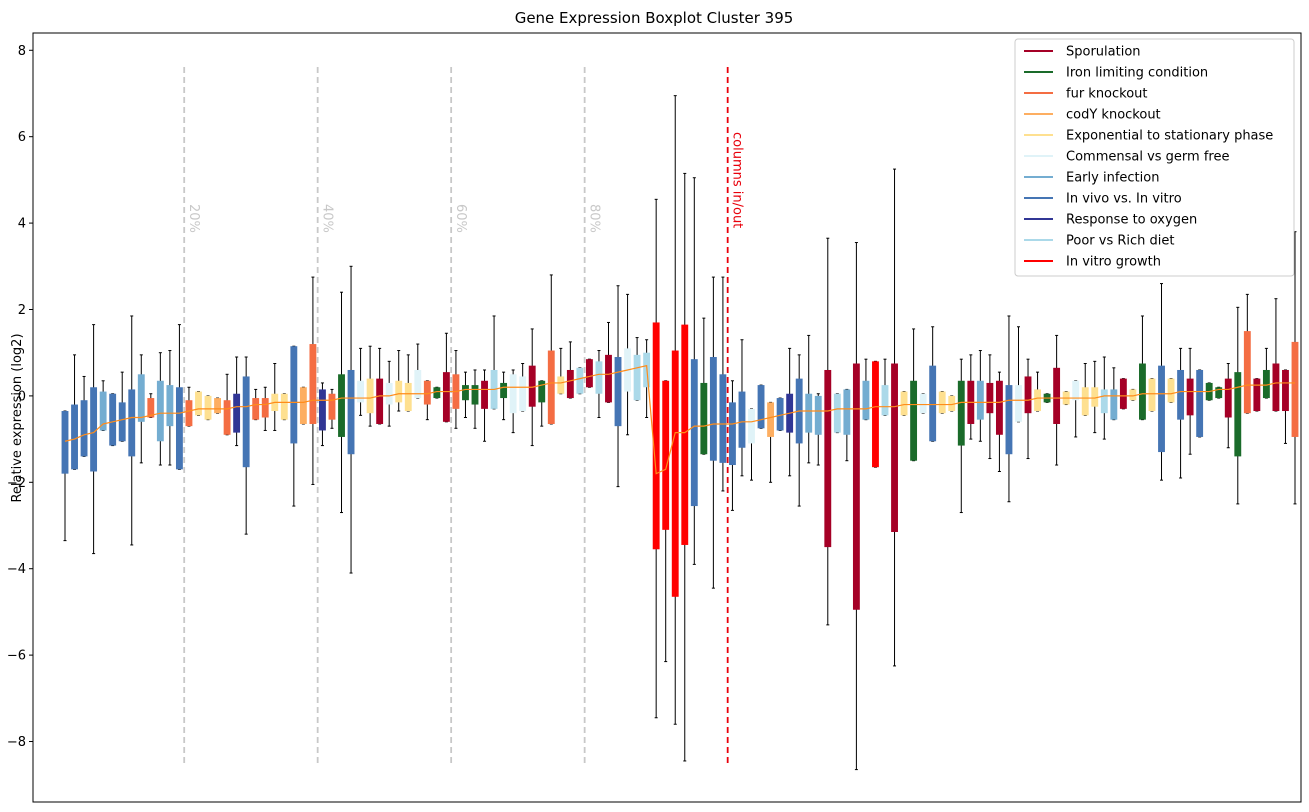 This screenshot has width=1309, height=812. Describe the element at coordinates (1107, 94) in the screenshot. I see `legend-label: fur knockout` at that location.